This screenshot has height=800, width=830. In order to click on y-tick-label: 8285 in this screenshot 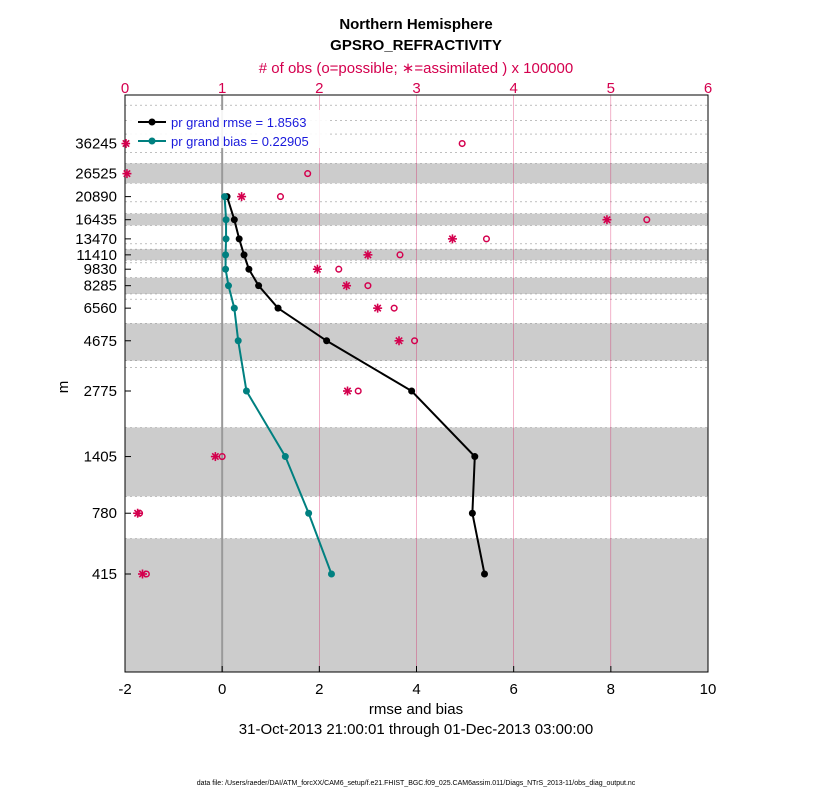, I will do `click(100, 286)`.